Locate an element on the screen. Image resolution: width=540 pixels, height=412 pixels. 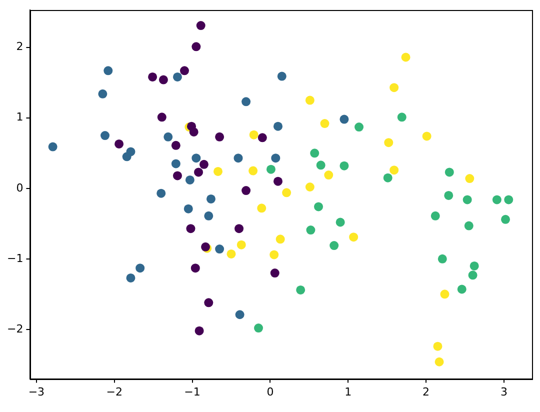
y-tick-label: 2 is located at coordinates (20, 47).